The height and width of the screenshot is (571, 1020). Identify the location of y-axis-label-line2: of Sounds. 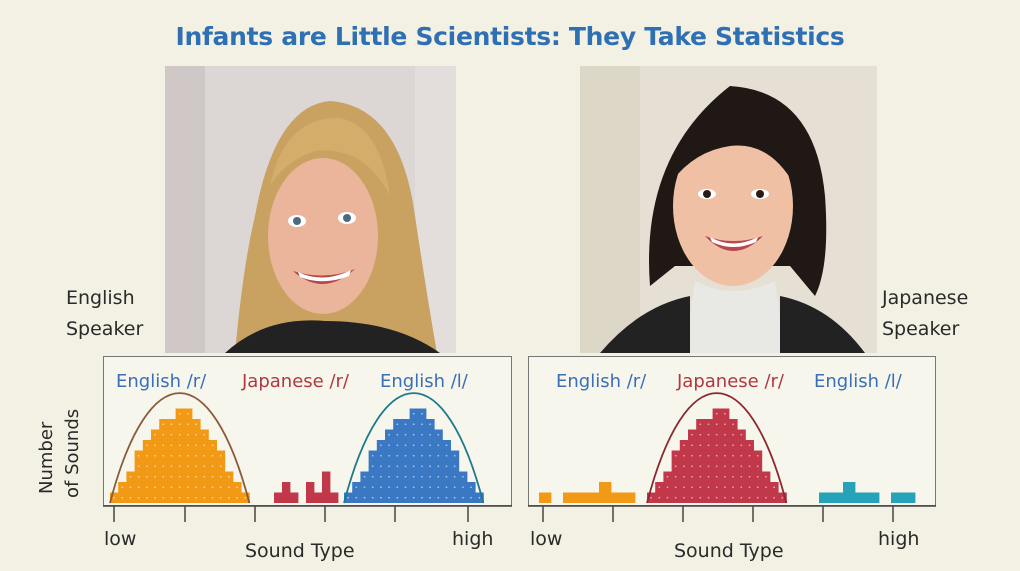
(72, 453).